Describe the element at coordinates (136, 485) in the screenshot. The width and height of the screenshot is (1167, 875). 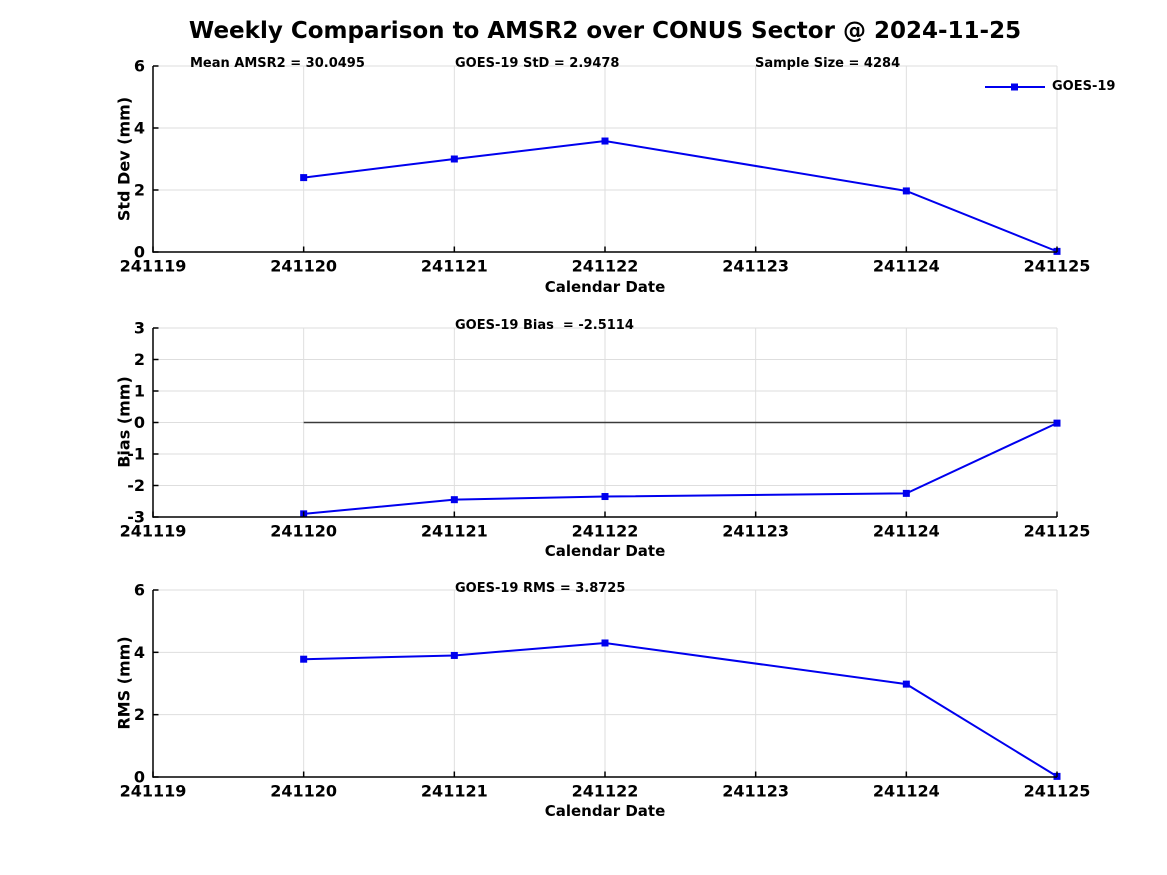
I see `svg-text: -2` at that location.